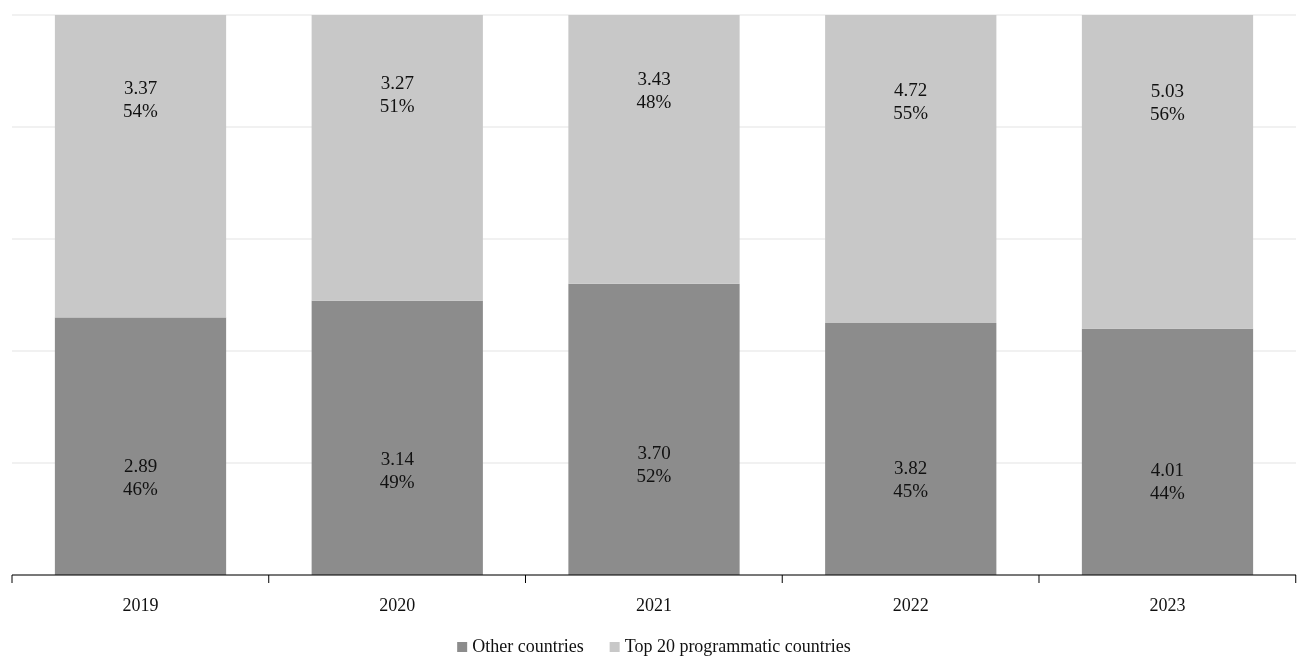 This screenshot has width=1297, height=662. Describe the element at coordinates (397, 94) in the screenshot. I see `data-label: 3.27 51%` at that location.